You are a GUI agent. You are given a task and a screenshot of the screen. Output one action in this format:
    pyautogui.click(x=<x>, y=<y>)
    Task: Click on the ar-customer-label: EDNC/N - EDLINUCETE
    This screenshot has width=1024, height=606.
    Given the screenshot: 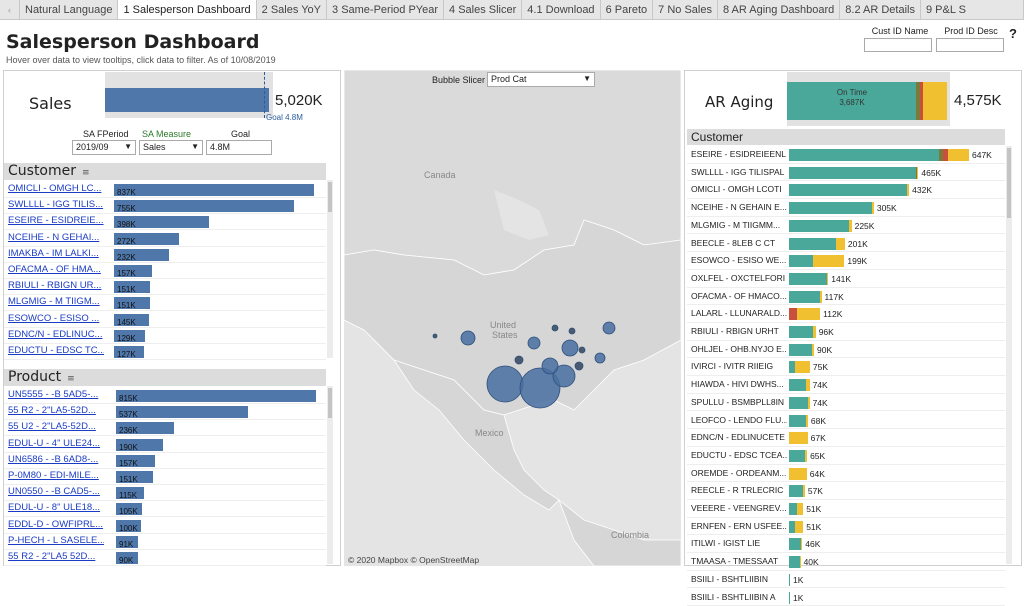 What is the action you would take?
    pyautogui.click(x=739, y=437)
    